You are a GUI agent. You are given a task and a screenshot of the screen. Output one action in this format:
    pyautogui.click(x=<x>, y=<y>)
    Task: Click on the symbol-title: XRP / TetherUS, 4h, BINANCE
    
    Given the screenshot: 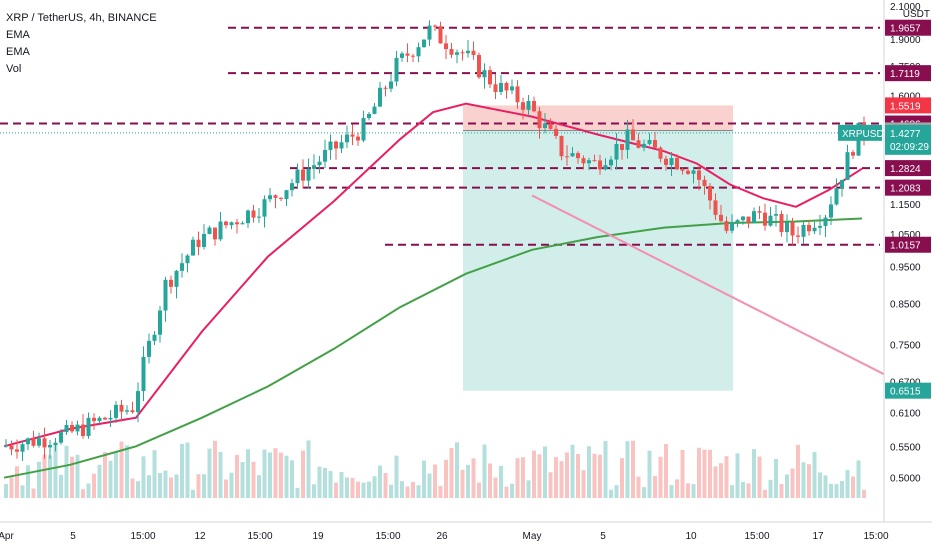 What is the action you would take?
    pyautogui.click(x=81, y=18)
    